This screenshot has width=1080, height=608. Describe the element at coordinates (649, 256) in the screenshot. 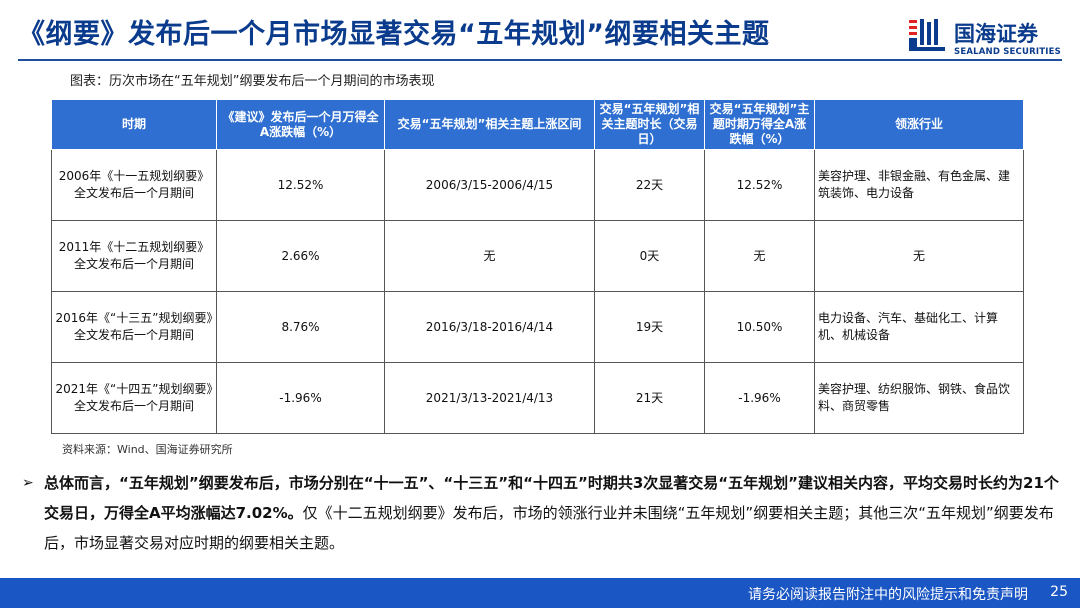

I see `cell-duration: 0天` at that location.